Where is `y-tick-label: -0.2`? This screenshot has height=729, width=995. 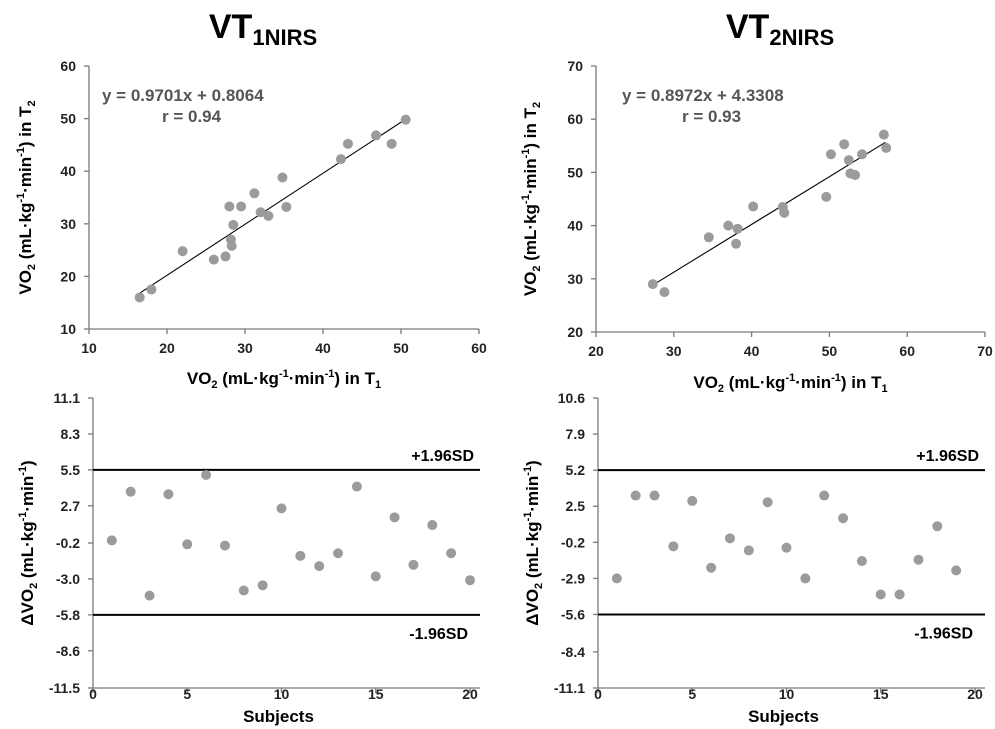
y-tick-label: -0.2 is located at coordinates (573, 542).